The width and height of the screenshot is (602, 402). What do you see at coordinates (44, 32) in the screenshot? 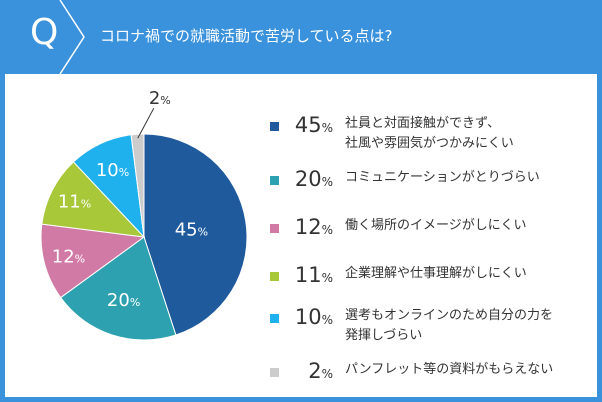
I see `q-mark: Q` at bounding box center [44, 32].